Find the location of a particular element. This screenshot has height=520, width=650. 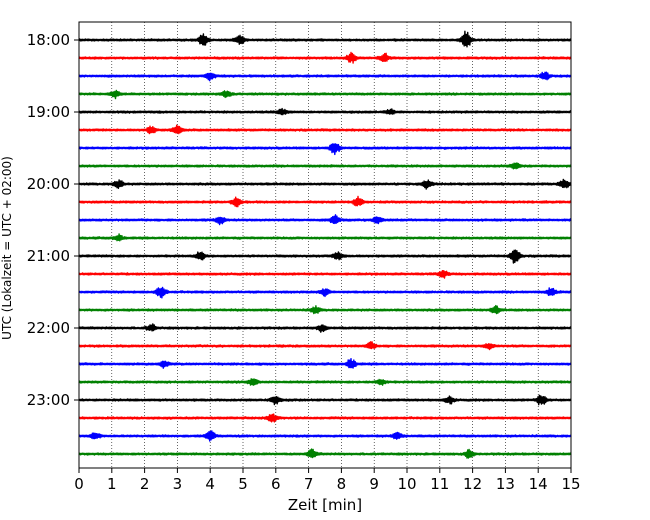

y-tick-label: 22:00 is located at coordinates (48, 328).